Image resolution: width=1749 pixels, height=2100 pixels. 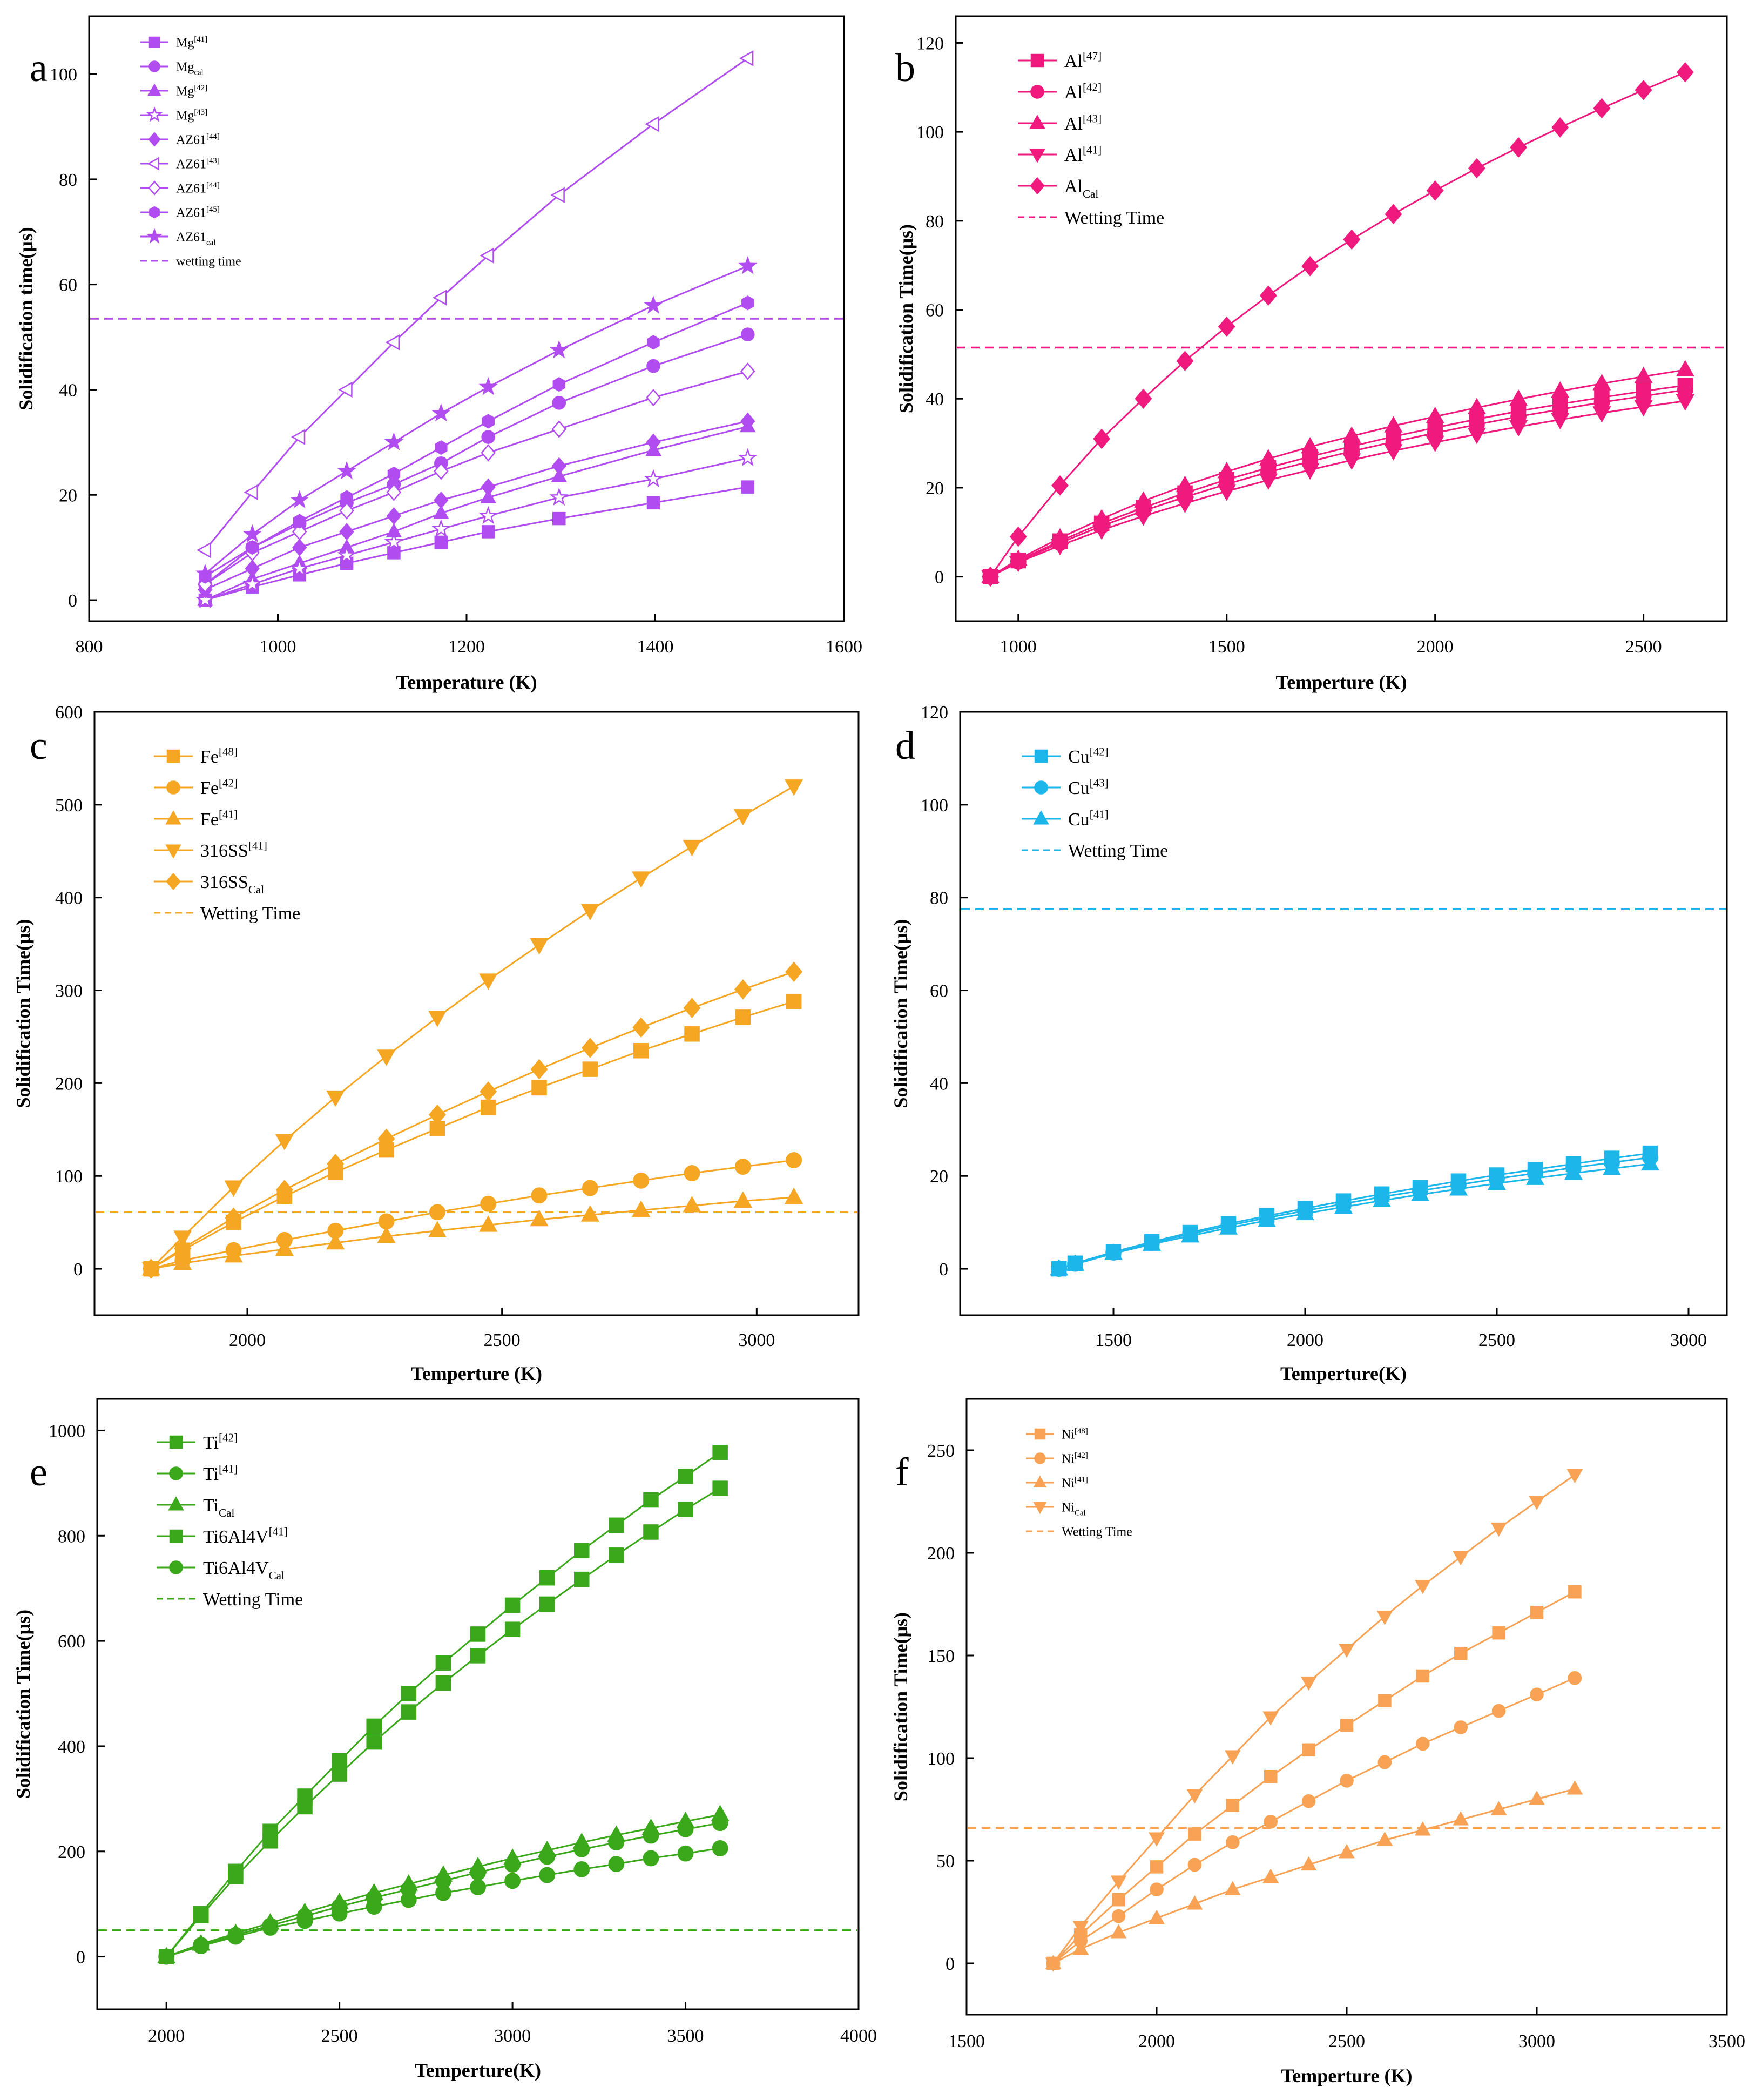 What do you see at coordinates (1346, 2041) in the screenshot?
I see `x-tick-label: 2500` at bounding box center [1346, 2041].